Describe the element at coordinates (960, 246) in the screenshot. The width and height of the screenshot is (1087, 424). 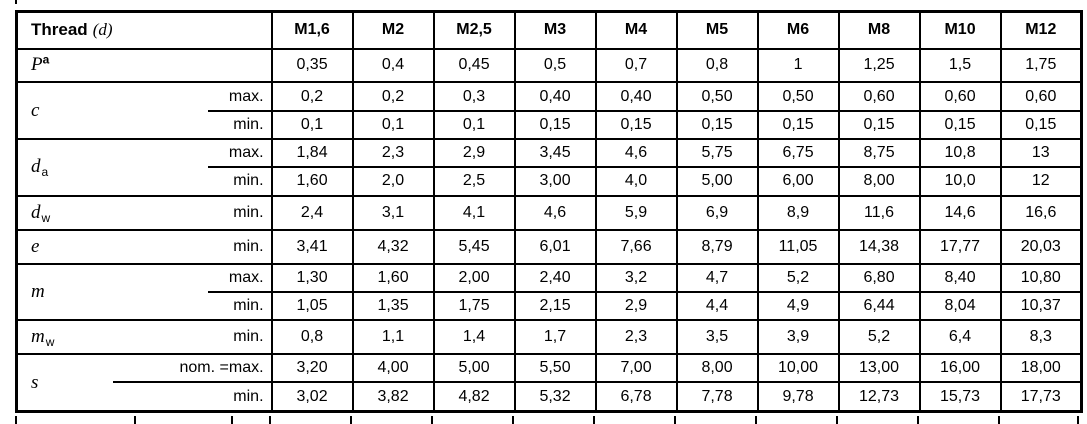
I see `value-cell: 17,77` at that location.